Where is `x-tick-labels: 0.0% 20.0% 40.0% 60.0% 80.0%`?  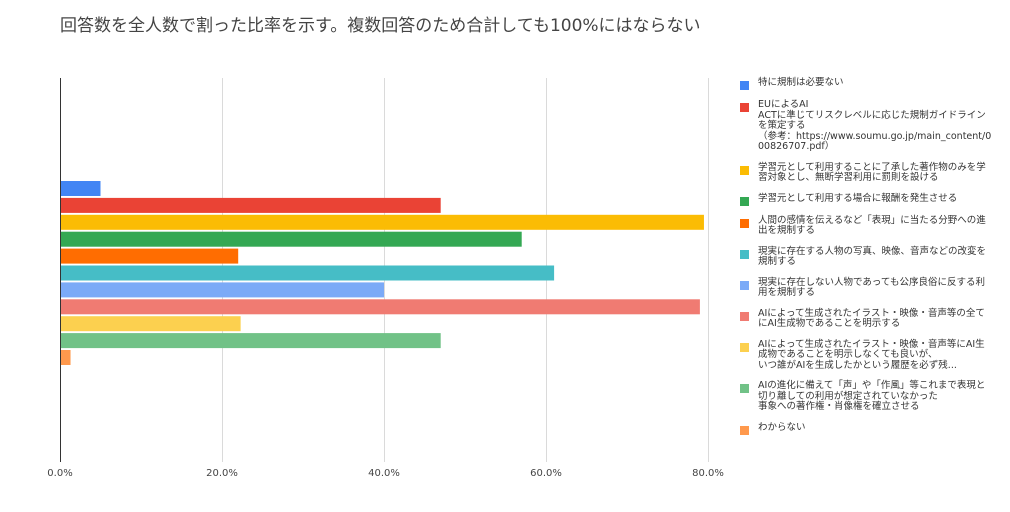
x-tick-labels: 0.0% 20.0% 40.0% 60.0% 80.0% is located at coordinates (385, 473).